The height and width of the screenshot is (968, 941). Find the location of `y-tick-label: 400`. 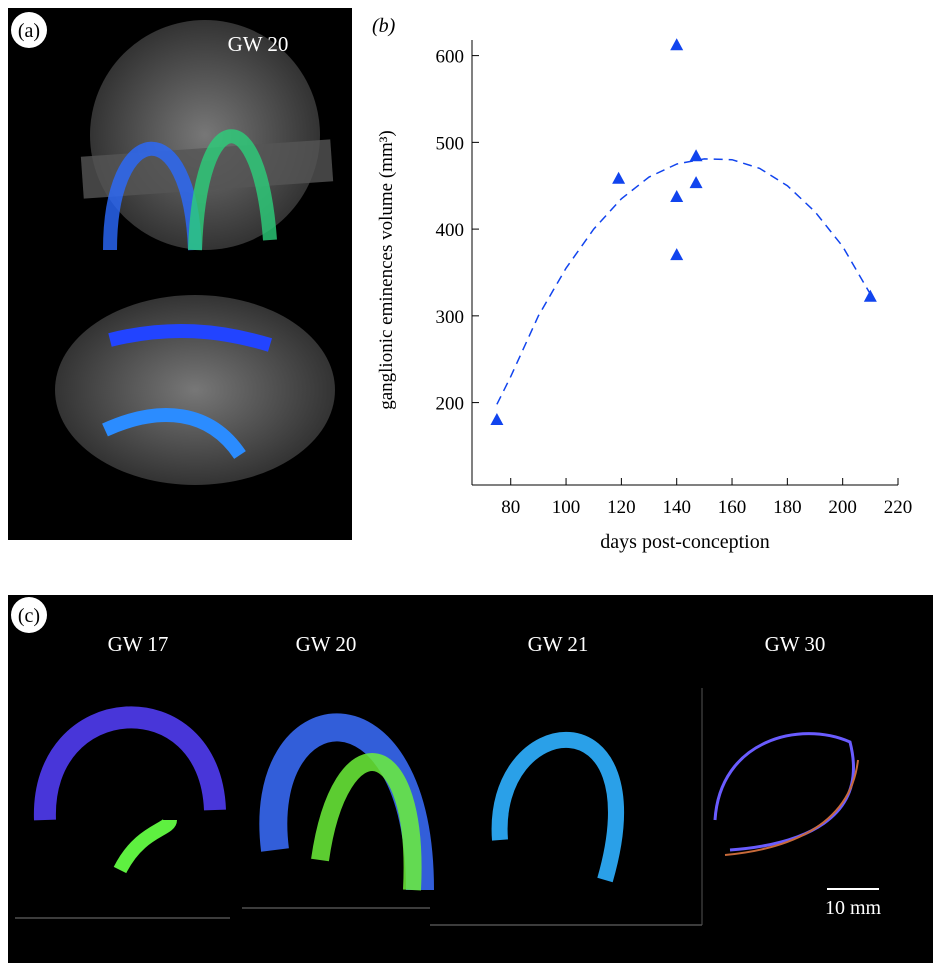

y-tick-label: 400 is located at coordinates (450, 230).